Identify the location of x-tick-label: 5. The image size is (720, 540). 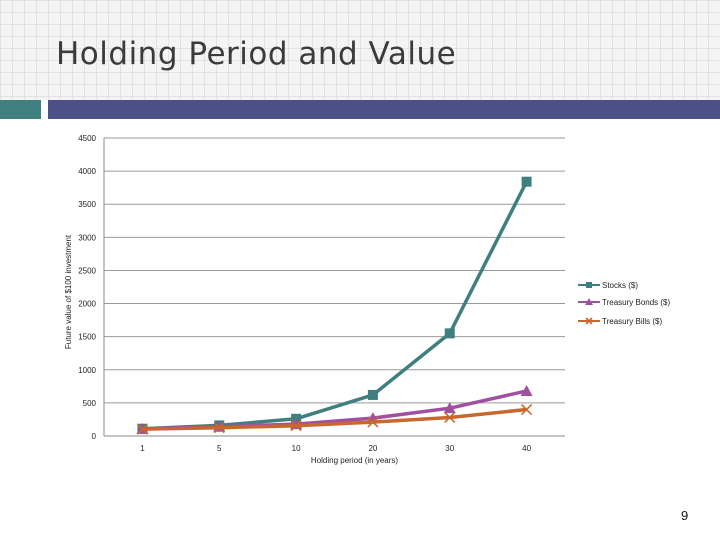
(219, 448).